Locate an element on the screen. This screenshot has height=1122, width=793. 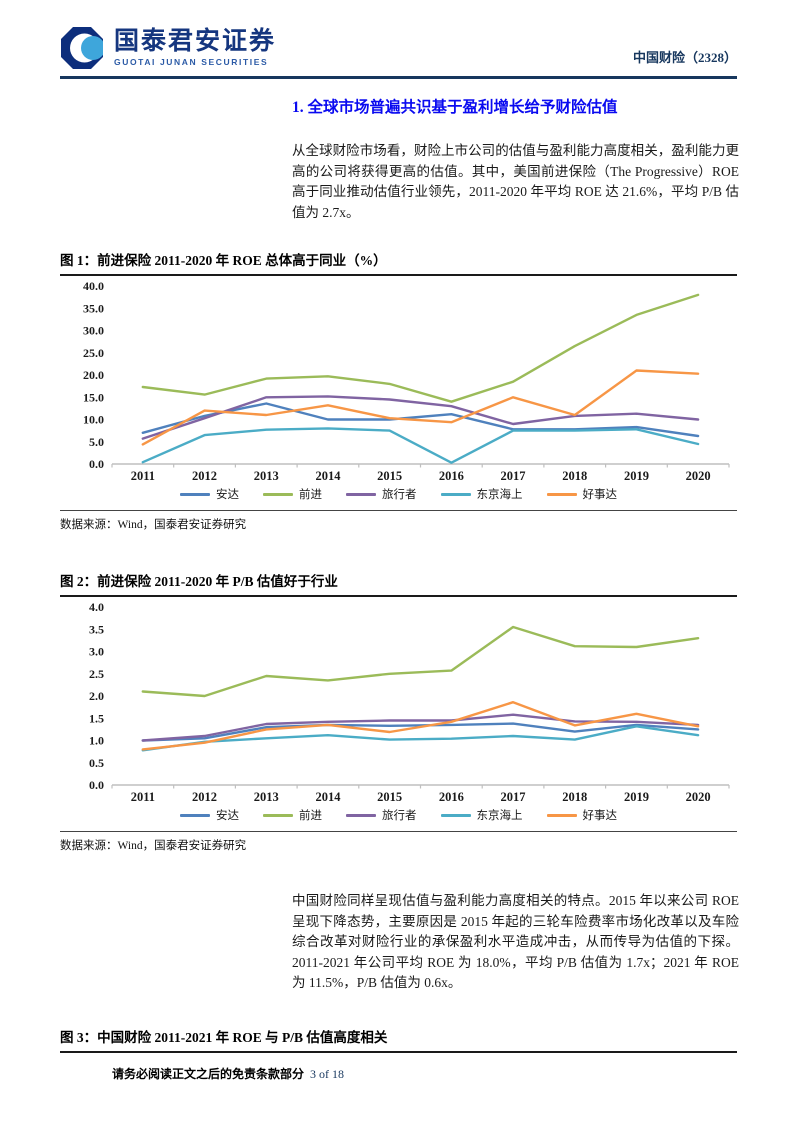
svg-text: 25.0 is located at coordinates (93, 353).